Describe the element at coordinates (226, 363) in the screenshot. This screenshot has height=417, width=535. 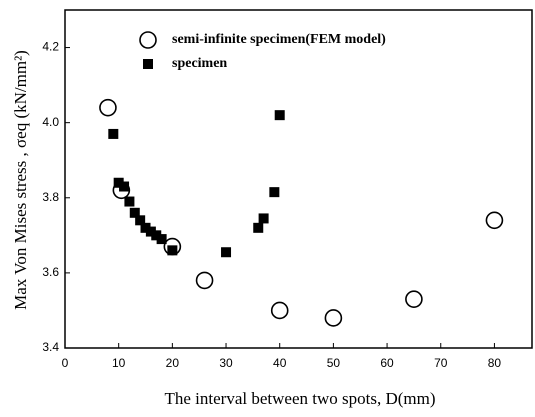
I see `x-tick-label: 30` at that location.